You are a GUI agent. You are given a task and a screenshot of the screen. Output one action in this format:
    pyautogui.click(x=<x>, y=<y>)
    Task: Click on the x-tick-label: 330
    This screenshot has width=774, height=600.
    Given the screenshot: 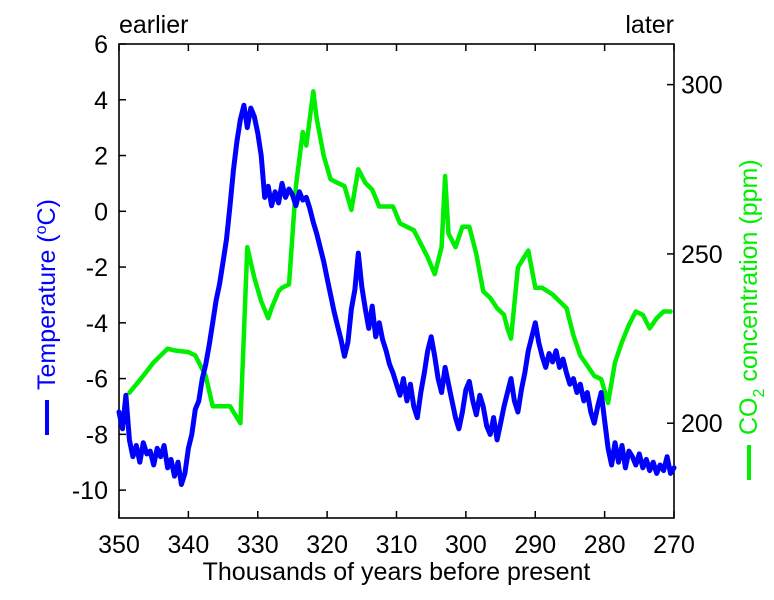 What is the action you would take?
    pyautogui.click(x=258, y=545)
    